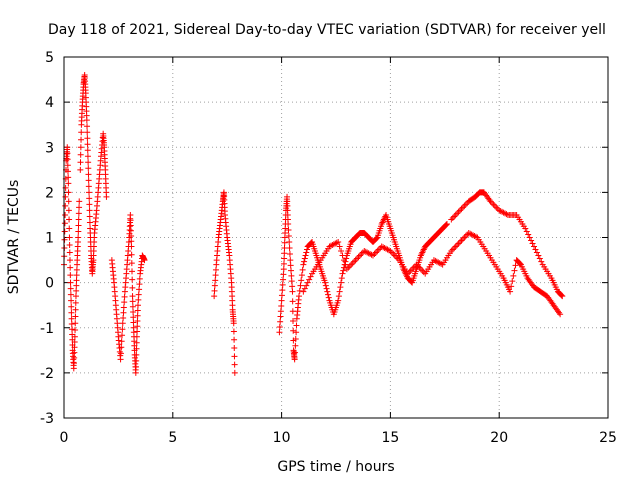 This screenshot has width=640, height=480. Describe the element at coordinates (49, 193) in the screenshot. I see `y-tick-label: 2` at that location.